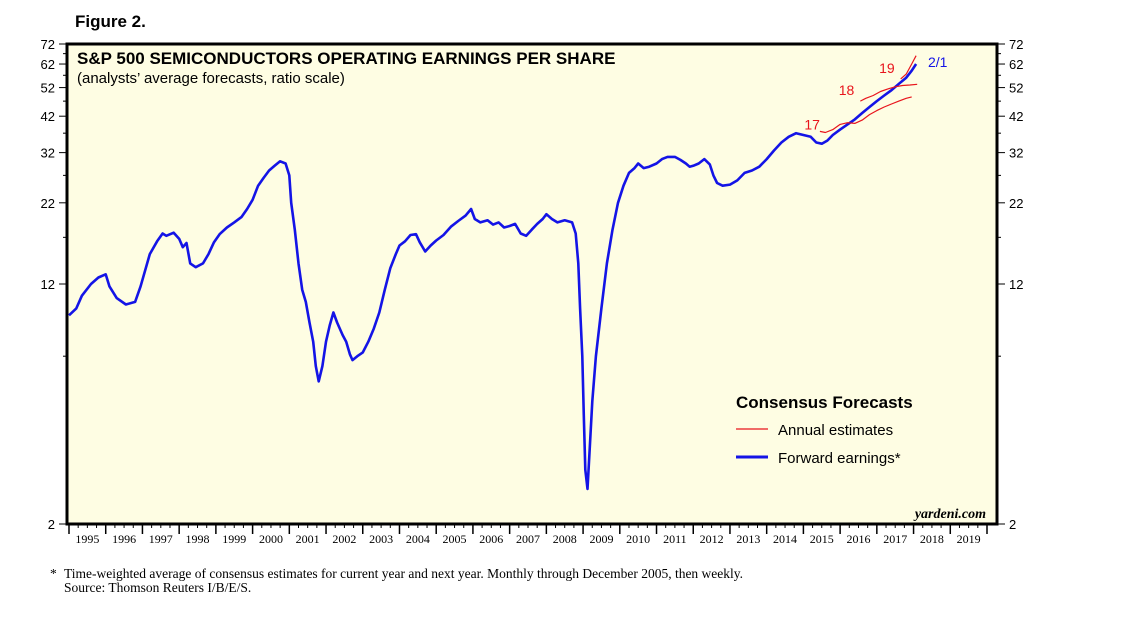  I want to click on x-tick-label: 2011, so click(675, 539).